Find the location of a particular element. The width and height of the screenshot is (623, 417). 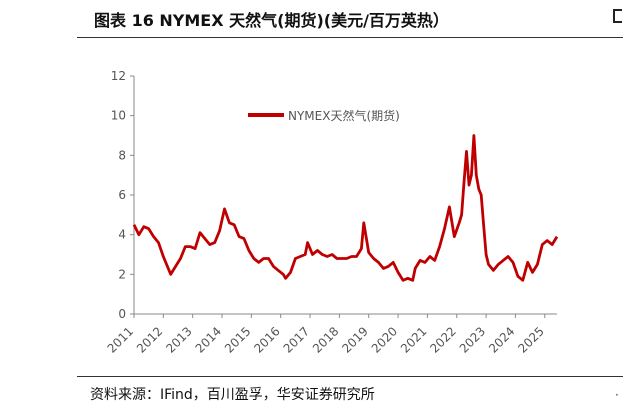

x-tick-label: 2019 is located at coordinates (354, 339).